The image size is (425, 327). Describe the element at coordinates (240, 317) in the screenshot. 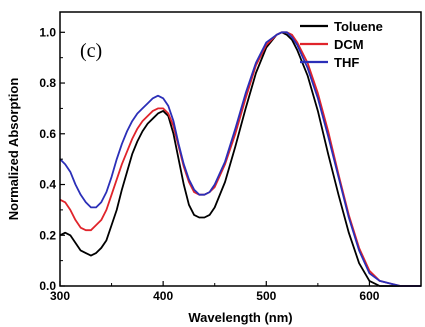

I see `x-axis-title: Wavelength (nm)` at that location.